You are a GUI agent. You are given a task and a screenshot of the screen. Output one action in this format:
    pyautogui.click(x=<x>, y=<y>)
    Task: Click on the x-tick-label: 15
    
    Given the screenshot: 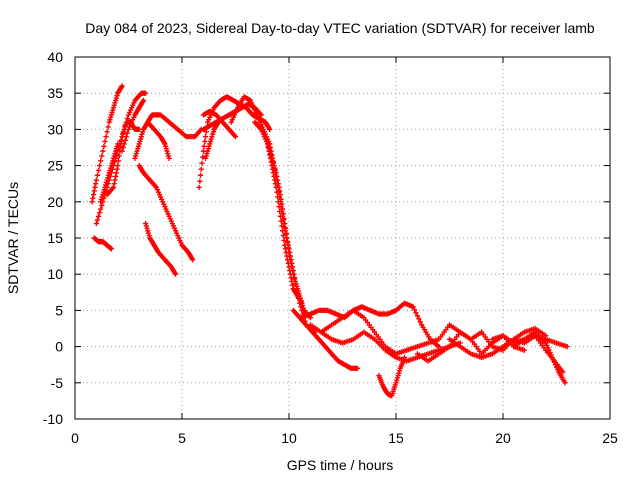 What is the action you would take?
    pyautogui.click(x=396, y=438)
    